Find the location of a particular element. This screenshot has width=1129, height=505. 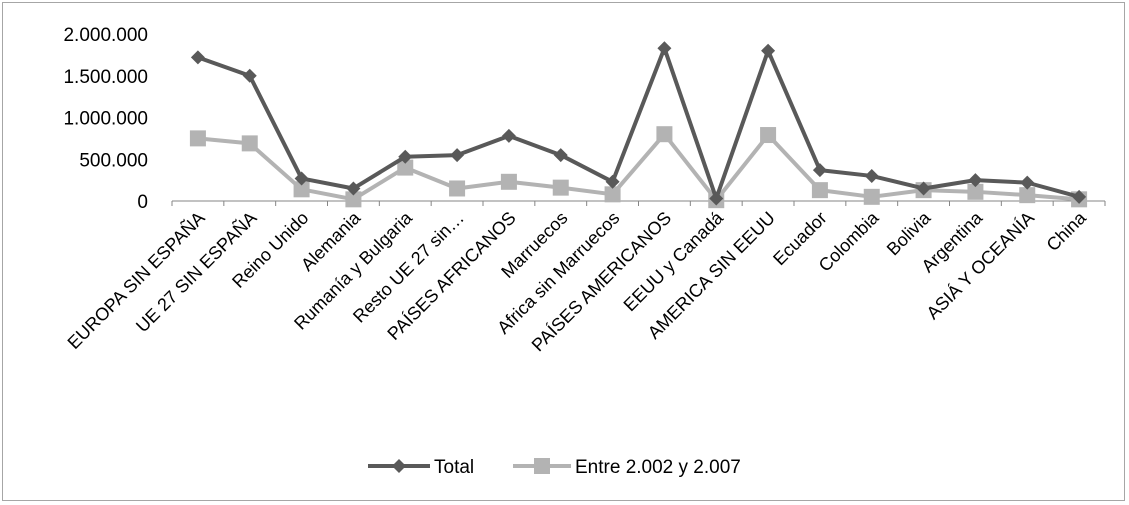

y-tick-label: 0 is located at coordinates (142, 202).